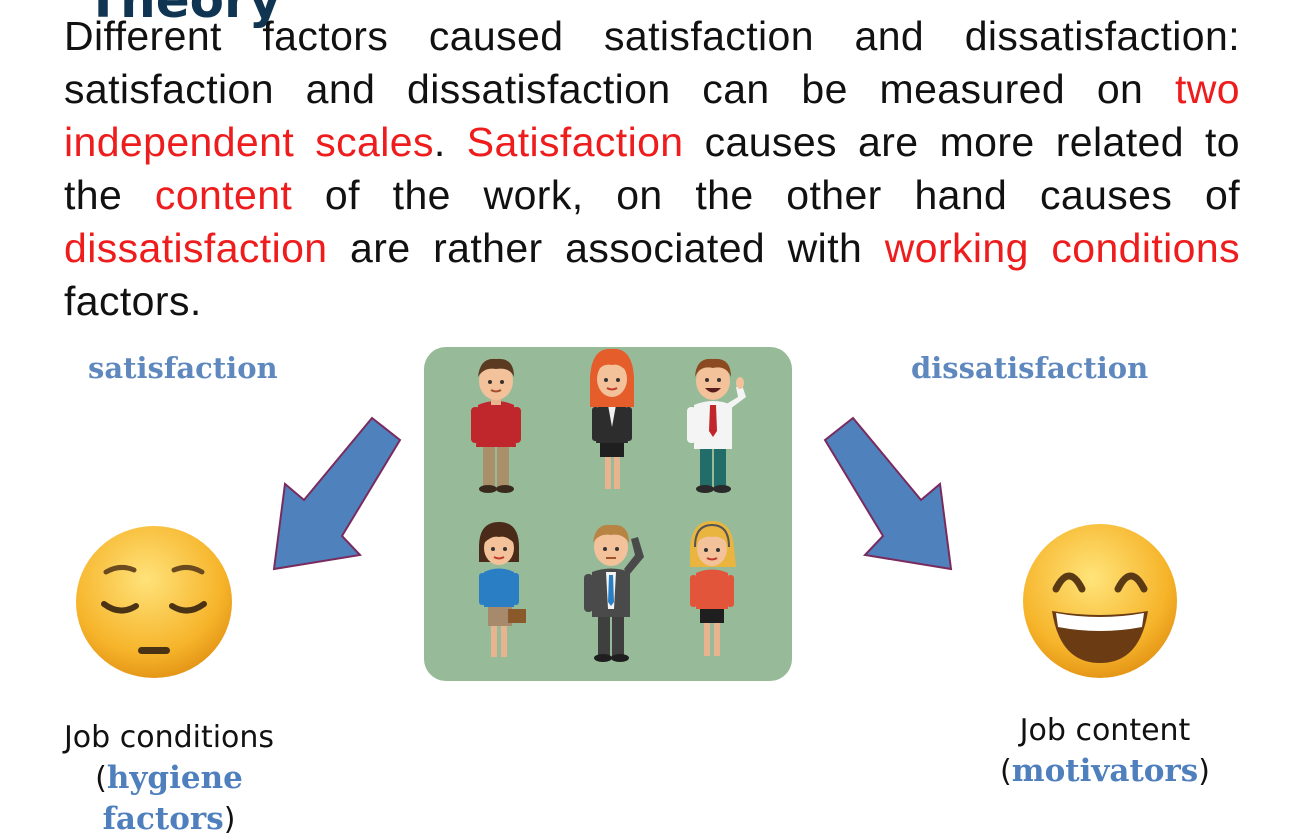  Describe the element at coordinates (1105, 730) in the screenshot. I see `caption-title: Job content` at that location.